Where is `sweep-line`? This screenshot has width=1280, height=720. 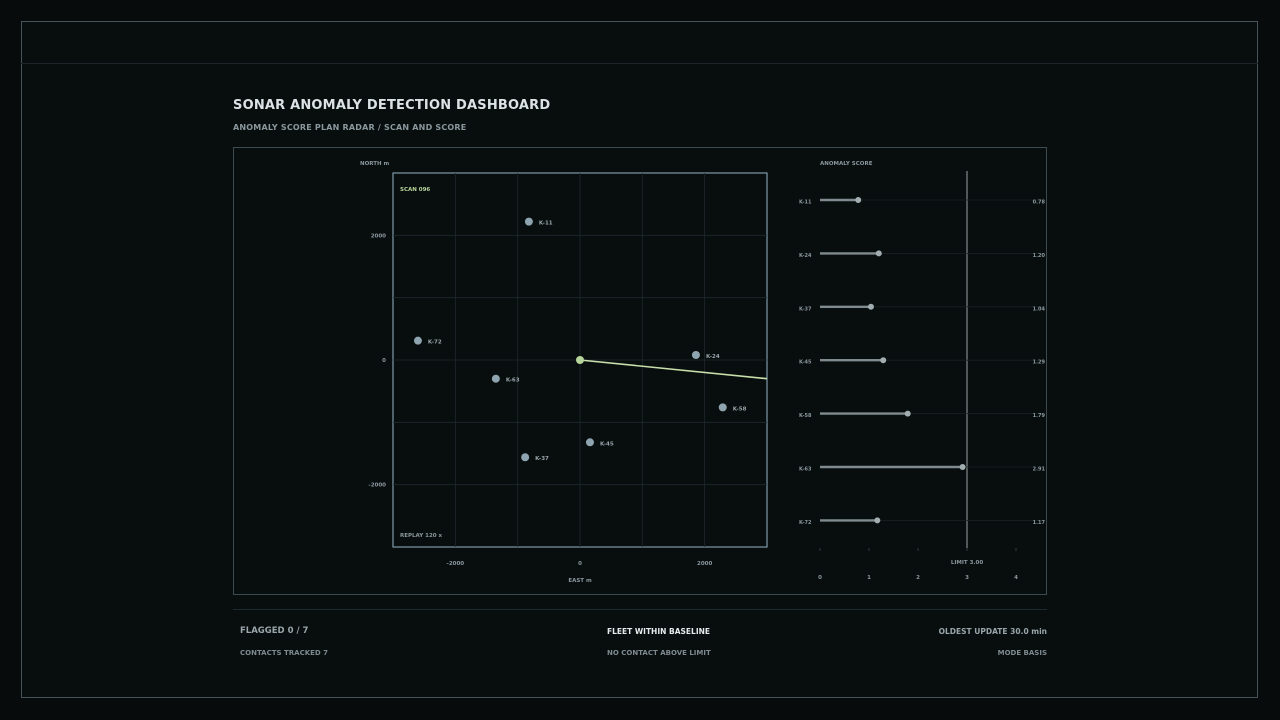 sweep-line is located at coordinates (673, 369).